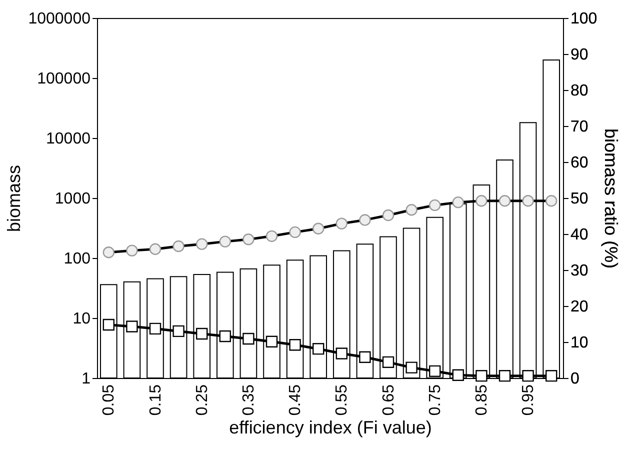  What do you see at coordinates (72, 199) in the screenshot?
I see `y-tick-label: 1000` at bounding box center [72, 199].